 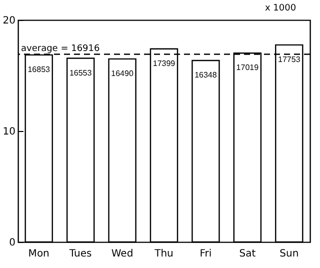 I want to click on x-tick-label: Sun, so click(x=289, y=254).